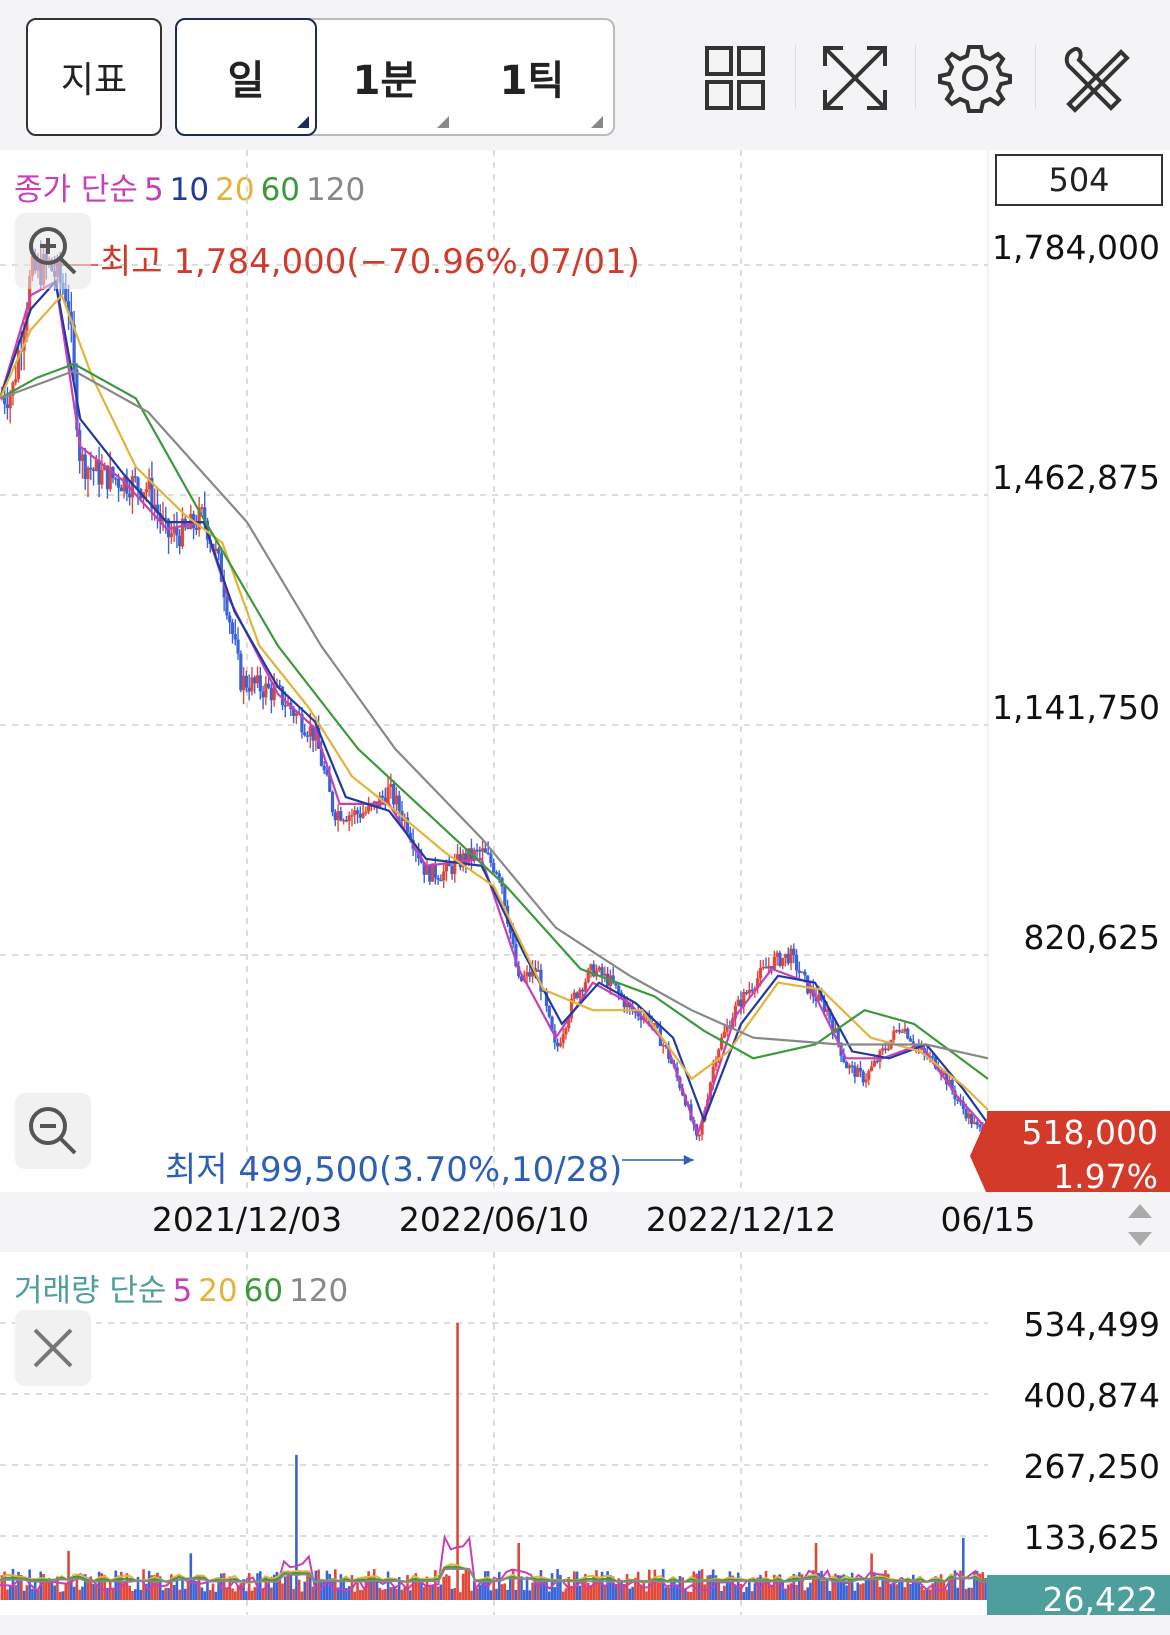 The height and width of the screenshot is (1635, 1170). What do you see at coordinates (585, 1222) in the screenshot?
I see `x-axis` at bounding box center [585, 1222].